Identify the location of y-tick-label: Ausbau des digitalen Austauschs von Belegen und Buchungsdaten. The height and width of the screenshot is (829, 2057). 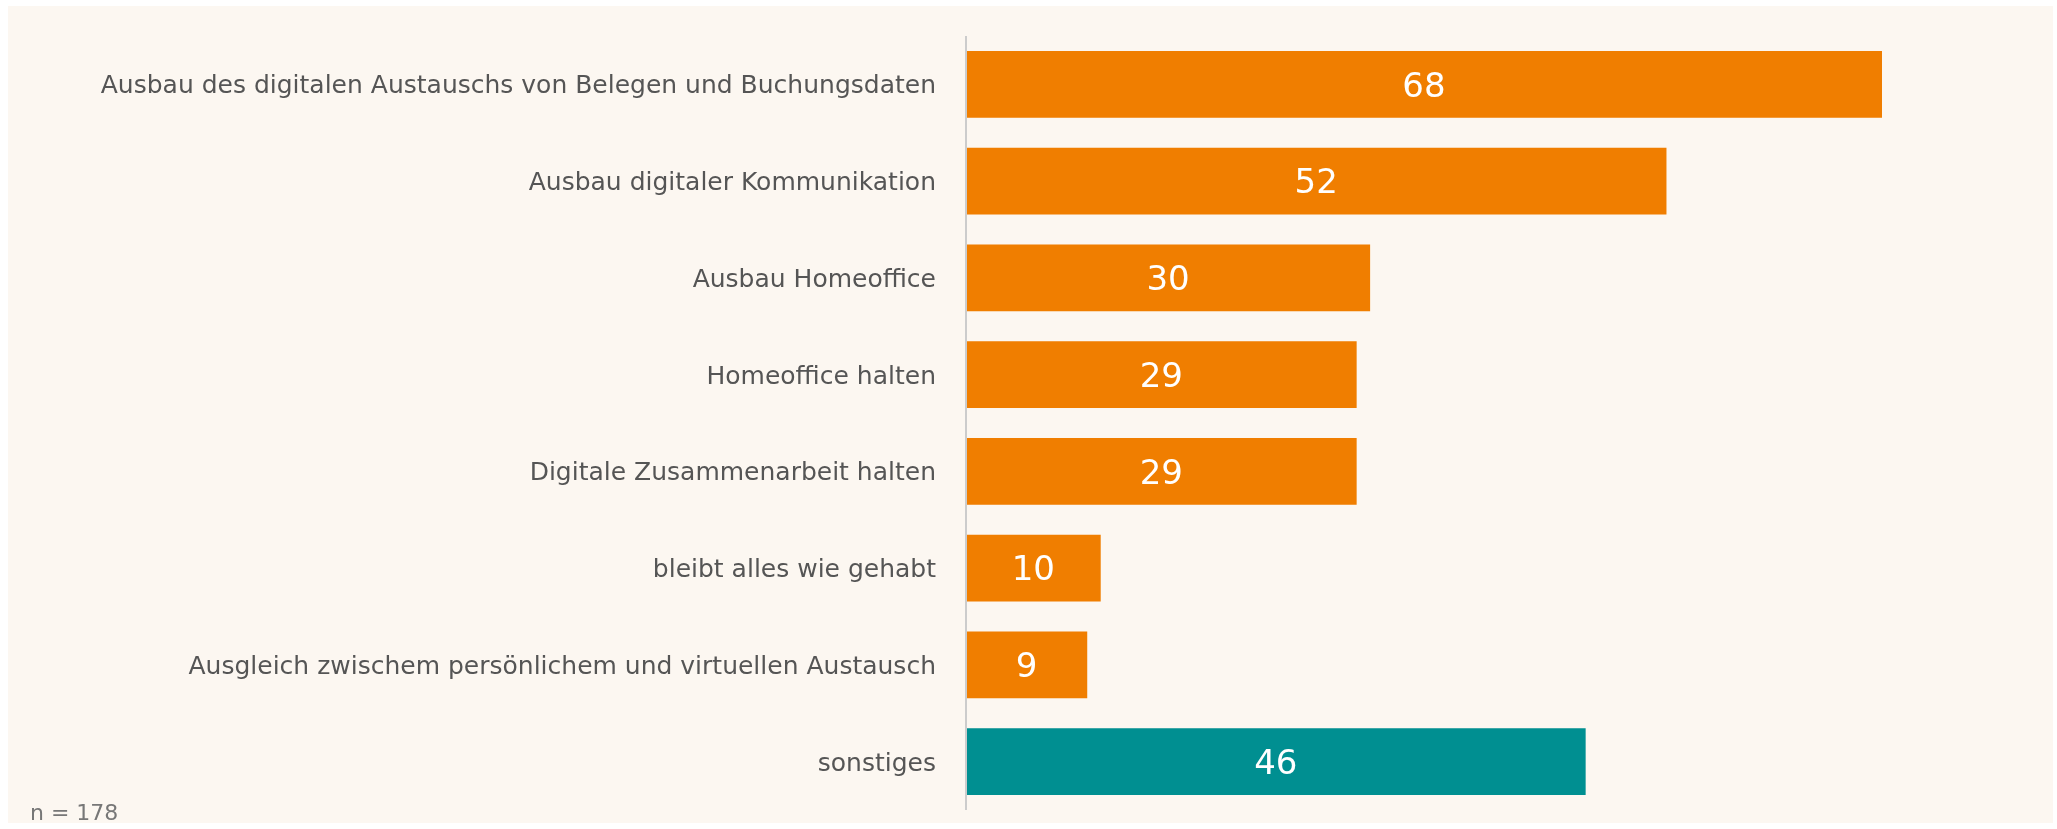
(518, 85).